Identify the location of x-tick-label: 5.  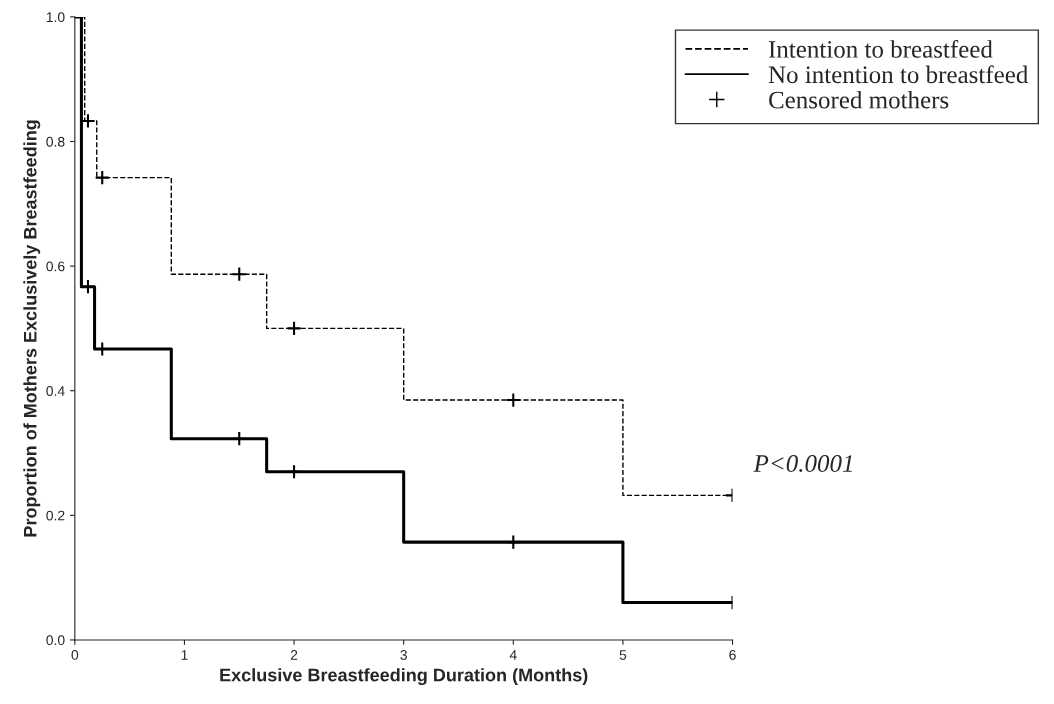
(623, 655).